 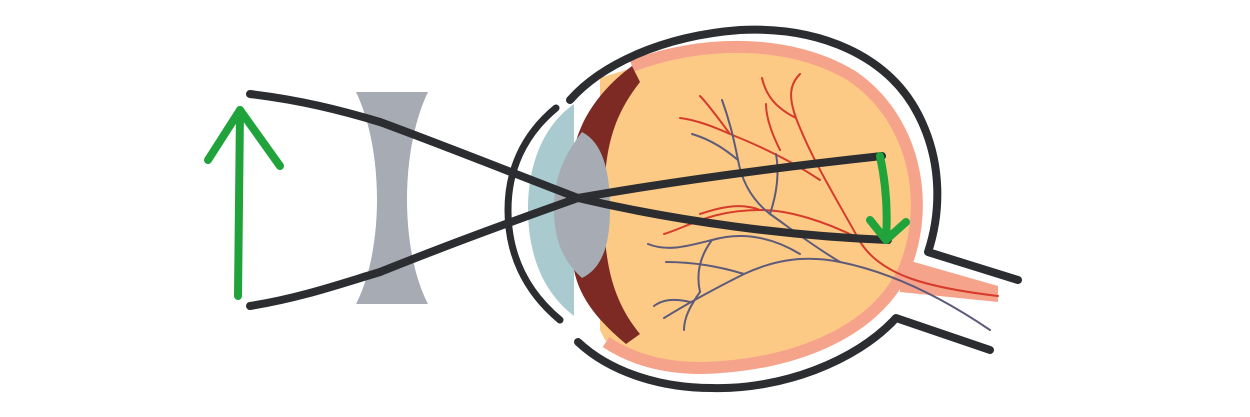 What do you see at coordinates (883, 197) in the screenshot?
I see `image-arrow-shaft` at bounding box center [883, 197].